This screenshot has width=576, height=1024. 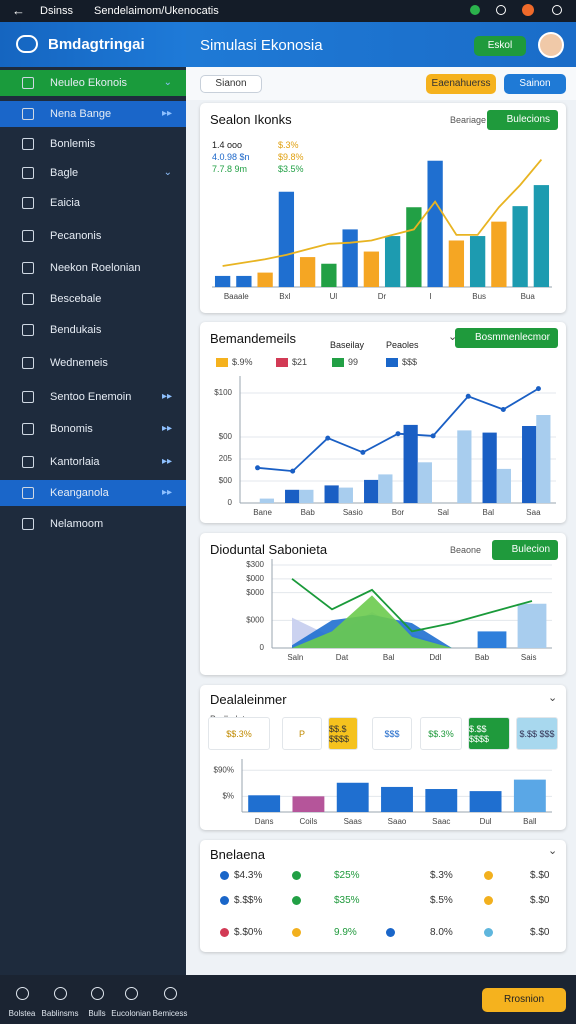 What do you see at coordinates (93, 268) in the screenshot?
I see `menu-item: Neekon Roelonian` at bounding box center [93, 268].